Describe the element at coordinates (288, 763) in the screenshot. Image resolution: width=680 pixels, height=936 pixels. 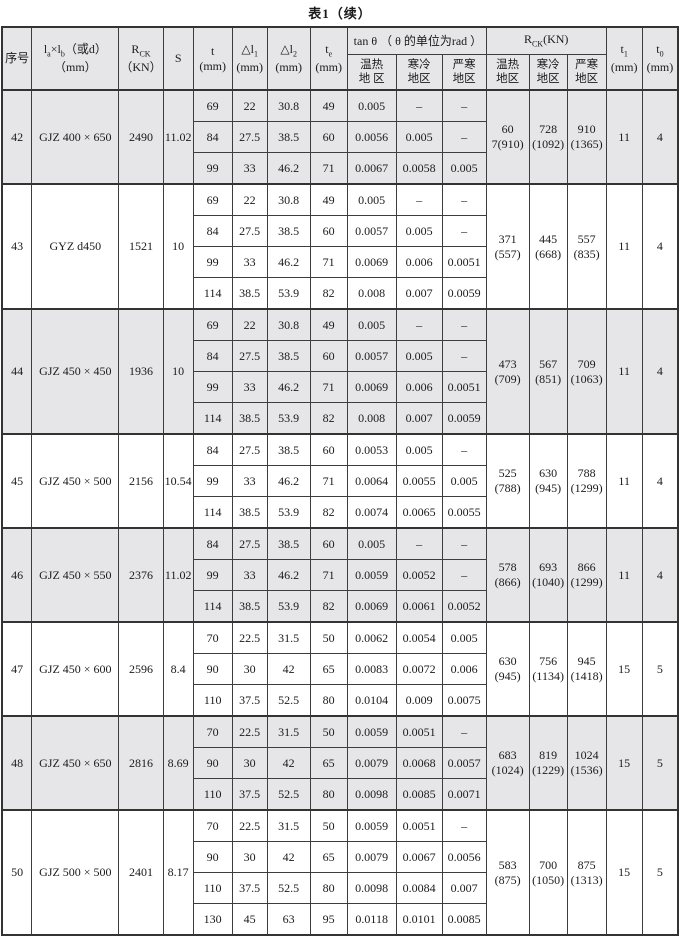
I see `cell-delta-l2: 42` at that location.